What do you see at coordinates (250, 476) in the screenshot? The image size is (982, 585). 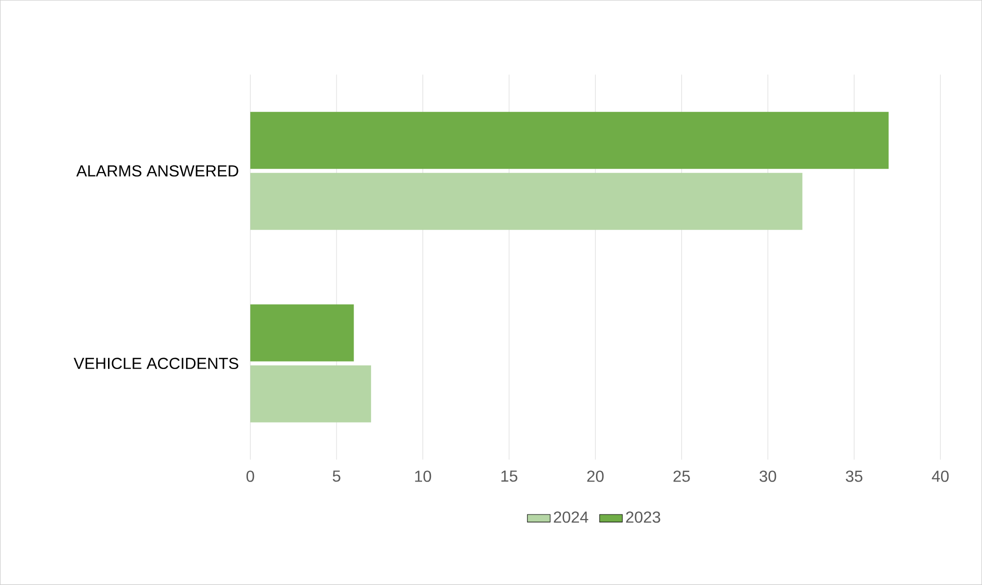 I see `x-tick-label: 0` at bounding box center [250, 476].